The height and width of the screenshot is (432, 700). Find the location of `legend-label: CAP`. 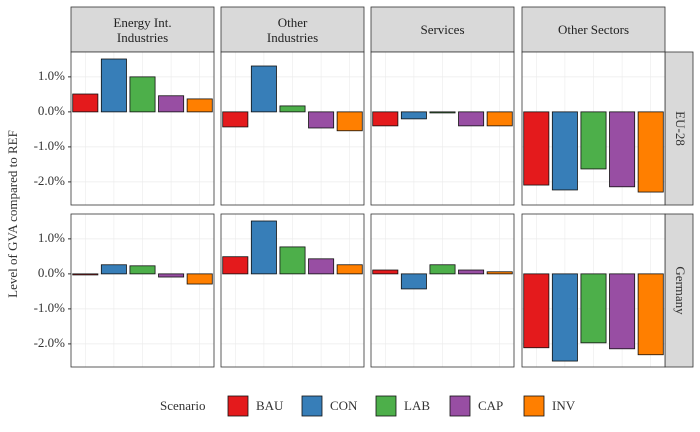

legend-label: CAP is located at coordinates (490, 405).